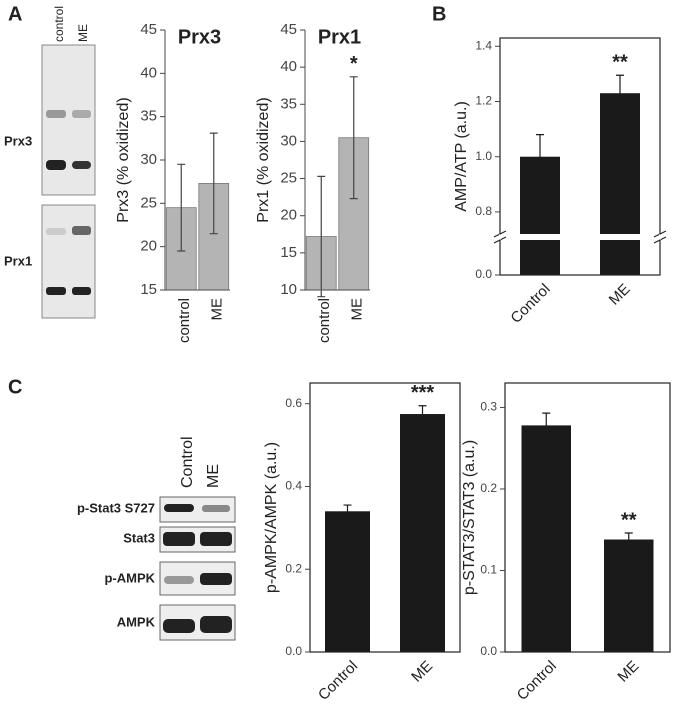 This screenshot has width=685, height=716. Describe the element at coordinates (483, 45) in the screenshot. I see `y-tick-label: 1.4` at that location.